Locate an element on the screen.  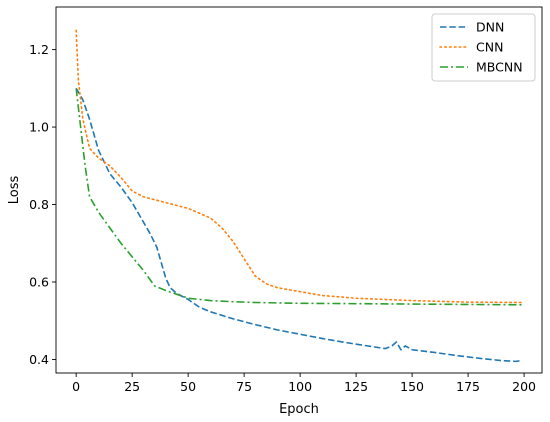
x-tick-label: 50 is located at coordinates (188, 386).